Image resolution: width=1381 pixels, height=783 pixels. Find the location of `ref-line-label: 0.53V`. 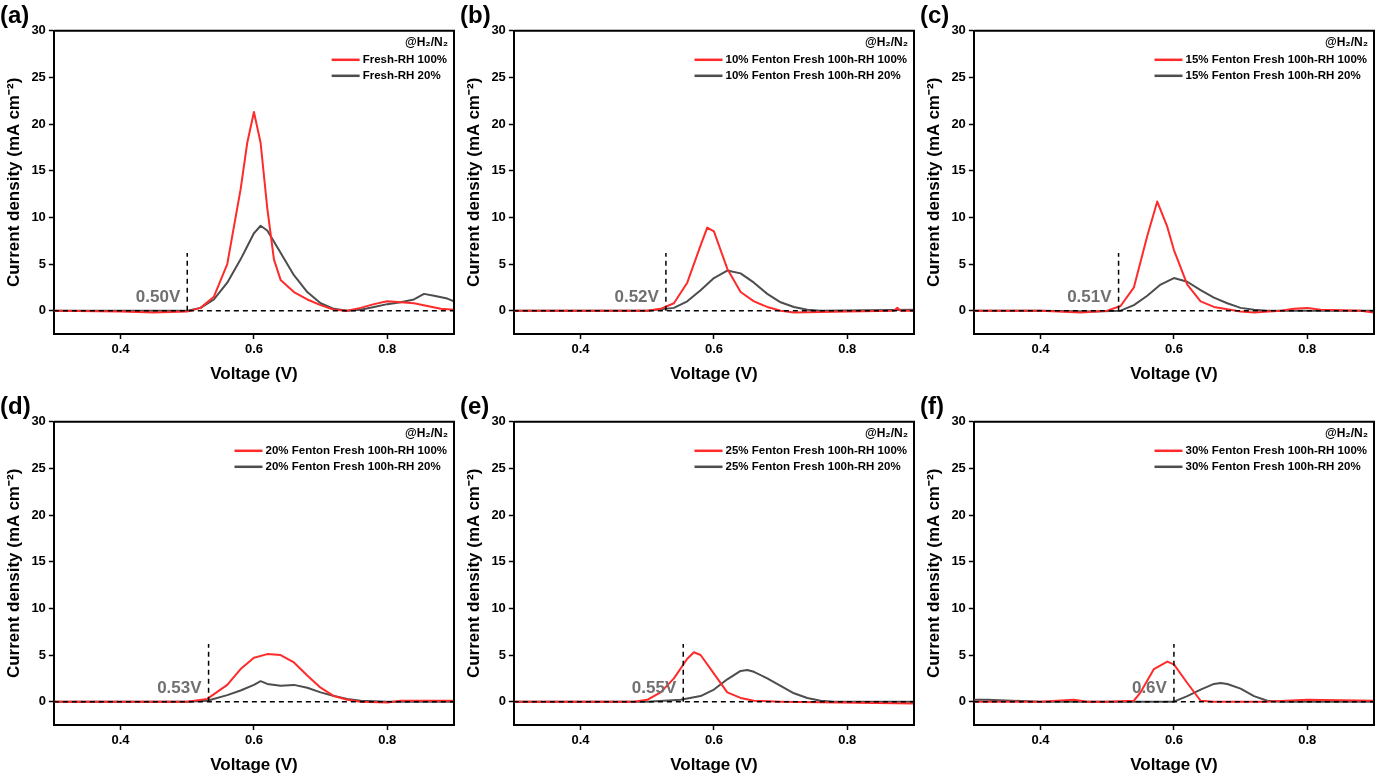

ref-line-label: 0.53V is located at coordinates (180, 687).